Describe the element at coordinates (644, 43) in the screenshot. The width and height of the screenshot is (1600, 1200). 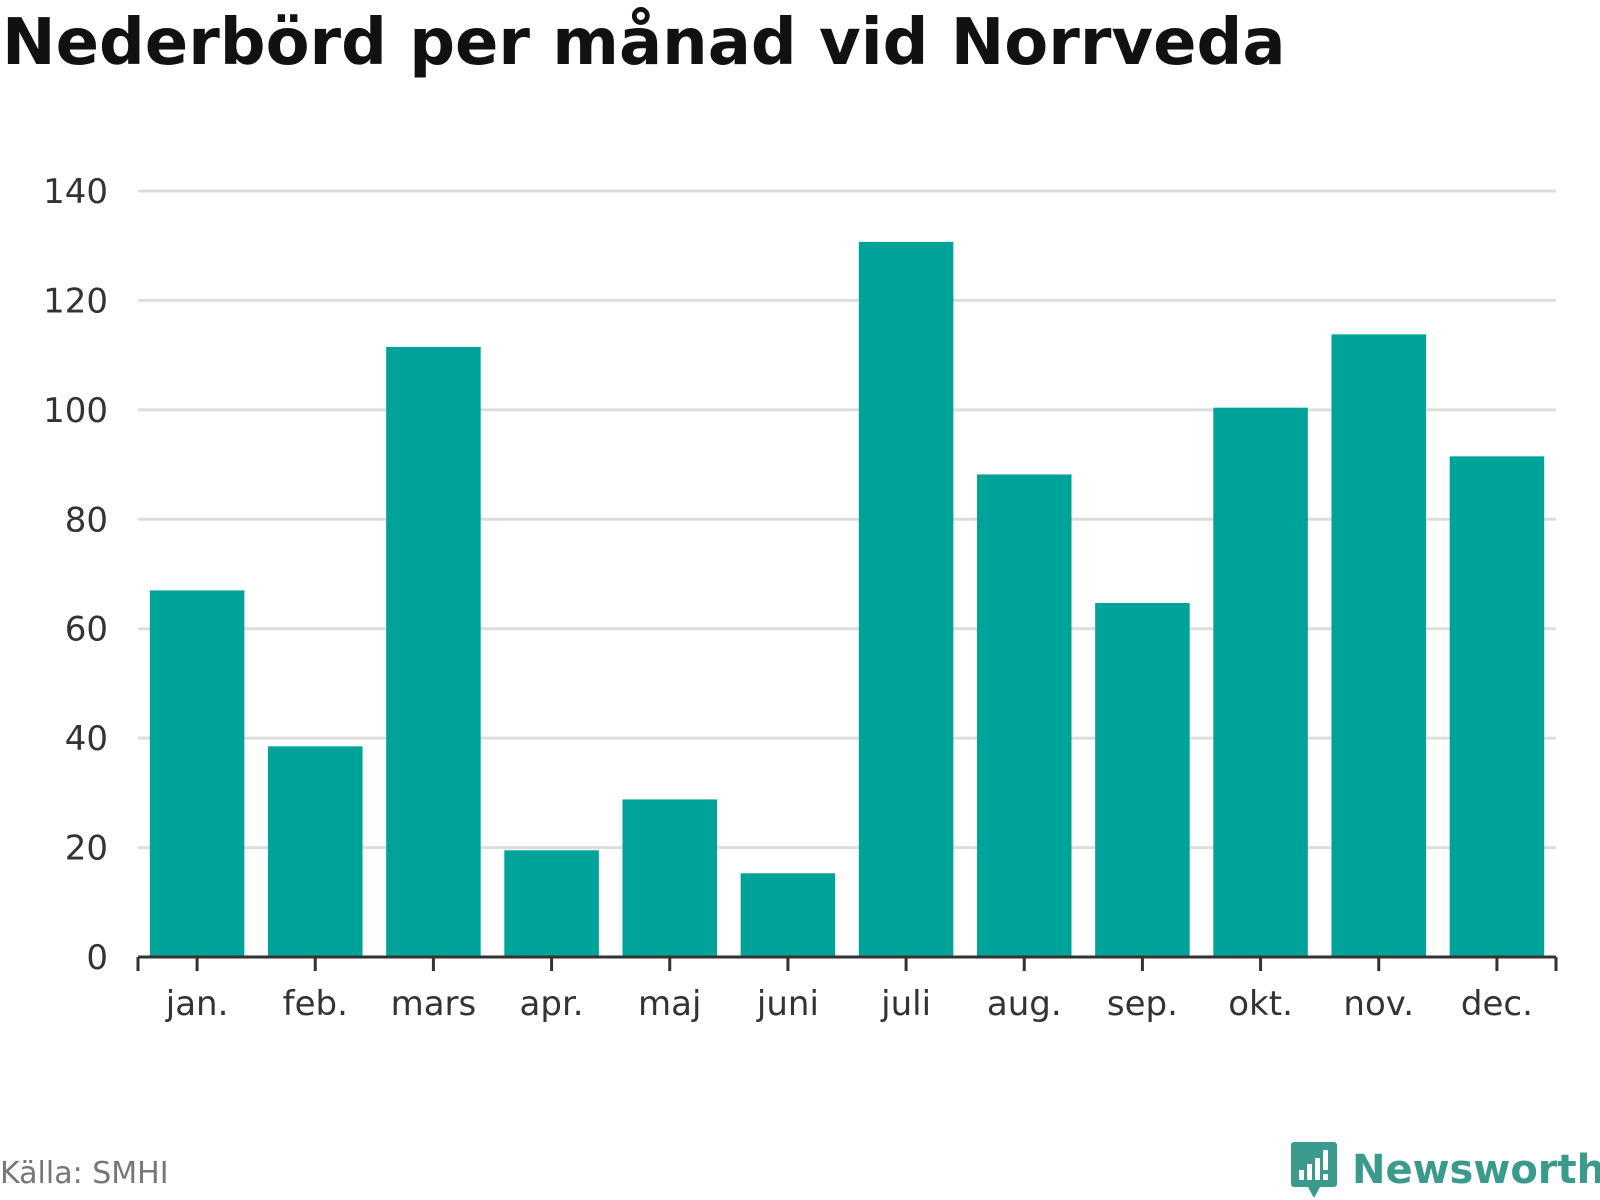
I see `chart-title: Nederbörd per månad vid Norrveda` at that location.